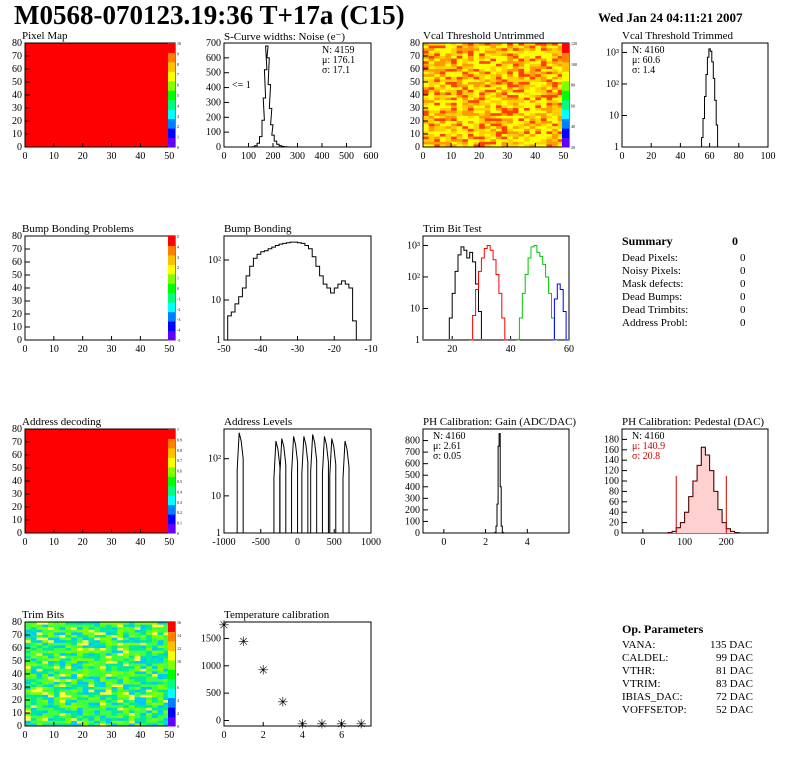  I want to click on pixel_map-colorbar-label: 0, so click(178, 147).